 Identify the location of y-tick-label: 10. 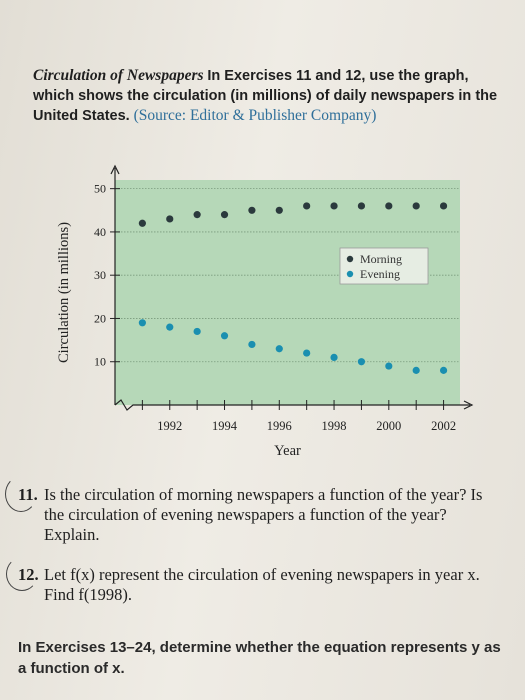
(100, 362).